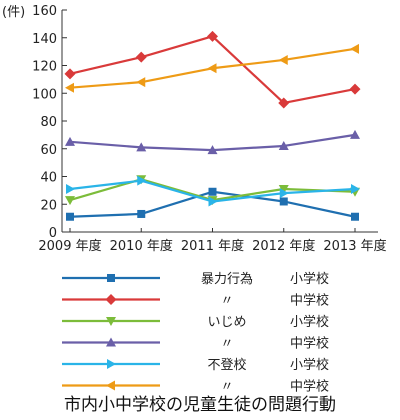  What do you see at coordinates (141, 246) in the screenshot?
I see `x-tick-label: 2010 年度` at bounding box center [141, 246].